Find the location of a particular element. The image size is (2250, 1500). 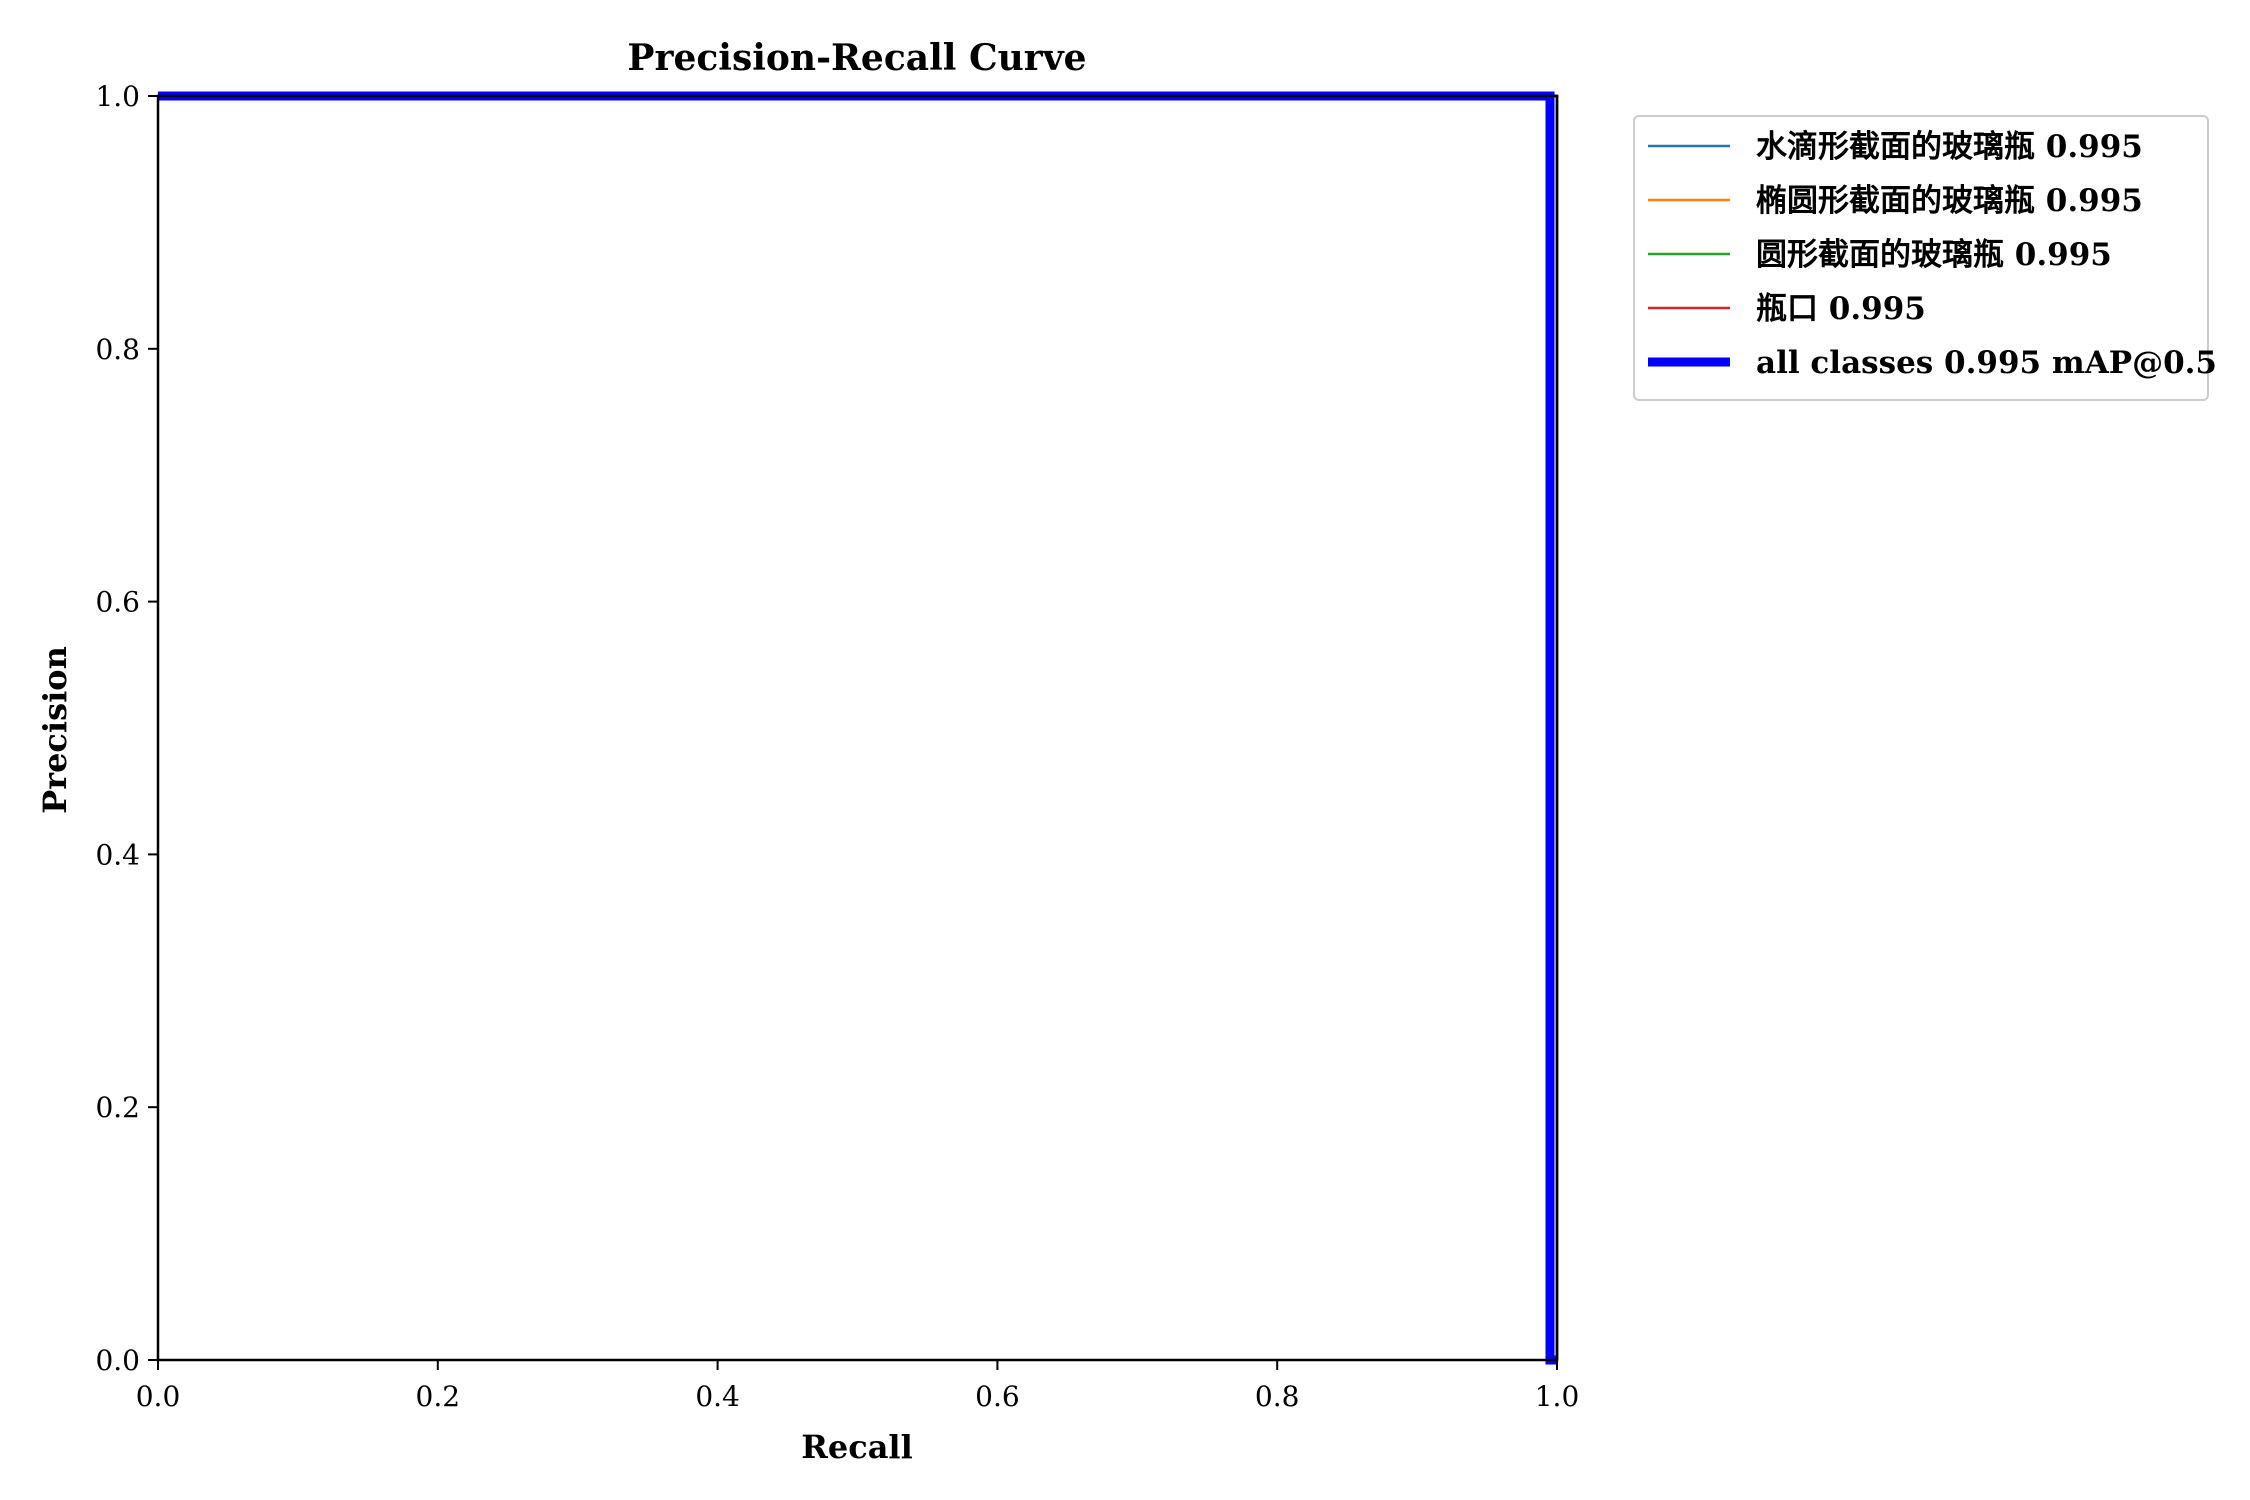

x-tick-label: 1.0 is located at coordinates (1557, 1396).